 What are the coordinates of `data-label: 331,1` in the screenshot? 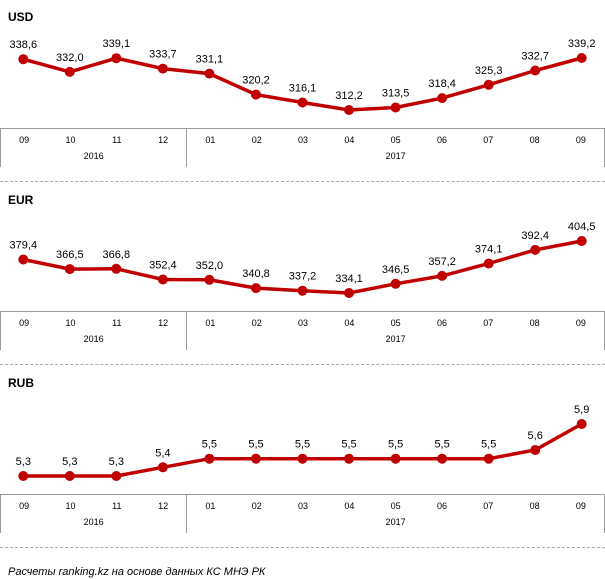 It's located at (210, 60).